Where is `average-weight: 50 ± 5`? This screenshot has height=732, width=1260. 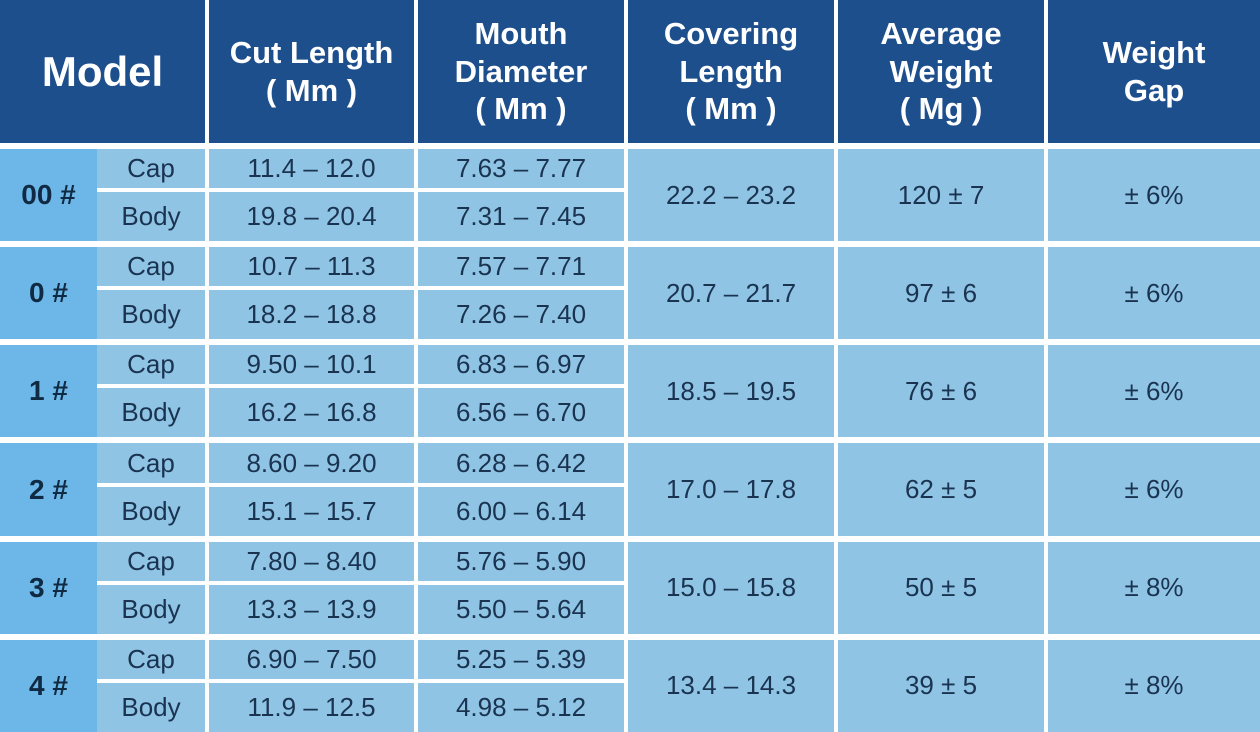 average-weight: 50 ± 5 is located at coordinates (943, 584).